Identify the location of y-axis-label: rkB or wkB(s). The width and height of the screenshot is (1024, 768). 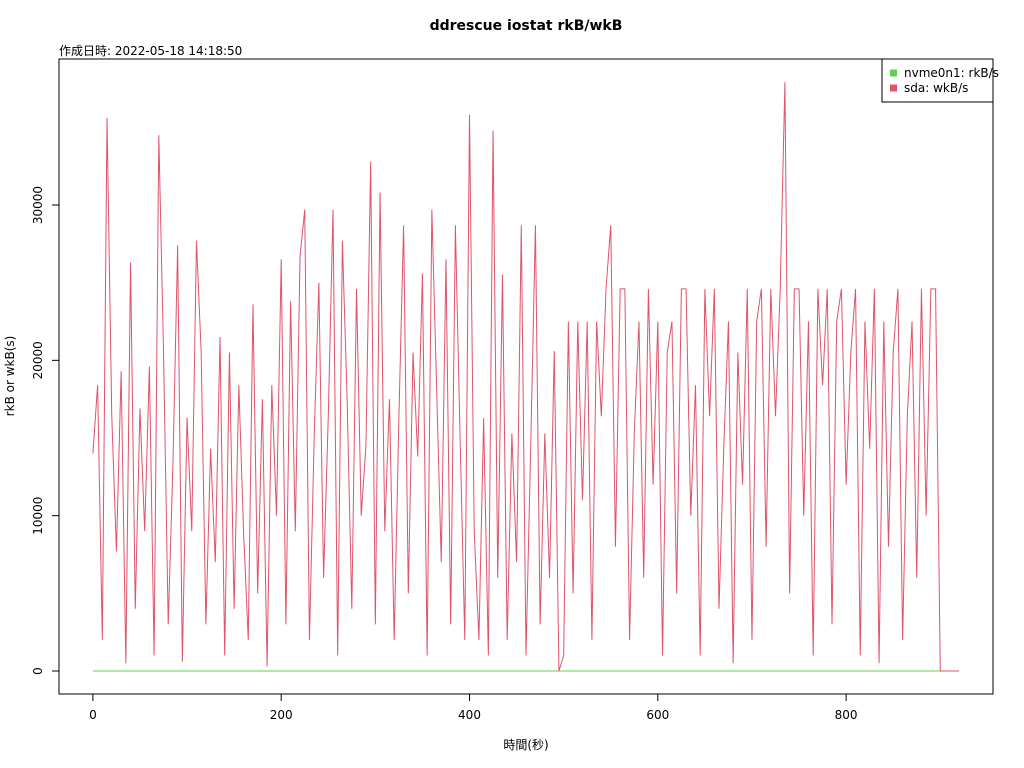
(10, 376).